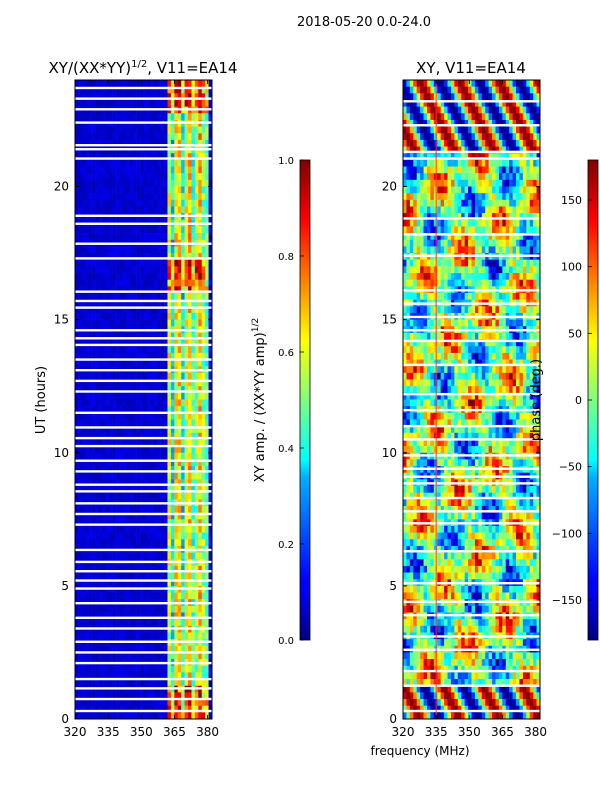 The width and height of the screenshot is (600, 800). What do you see at coordinates (65, 586) in the screenshot?
I see `y-tick-label: 5` at bounding box center [65, 586].